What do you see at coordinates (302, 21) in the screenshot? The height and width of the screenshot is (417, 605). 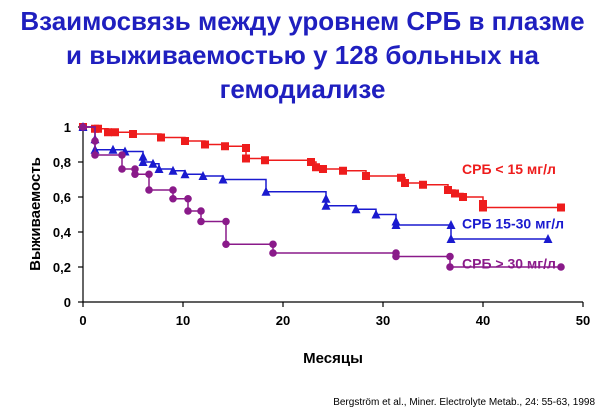 I see `title-line-1: Взаимосвязь между уровнем СРБ в плазме` at bounding box center [302, 21].